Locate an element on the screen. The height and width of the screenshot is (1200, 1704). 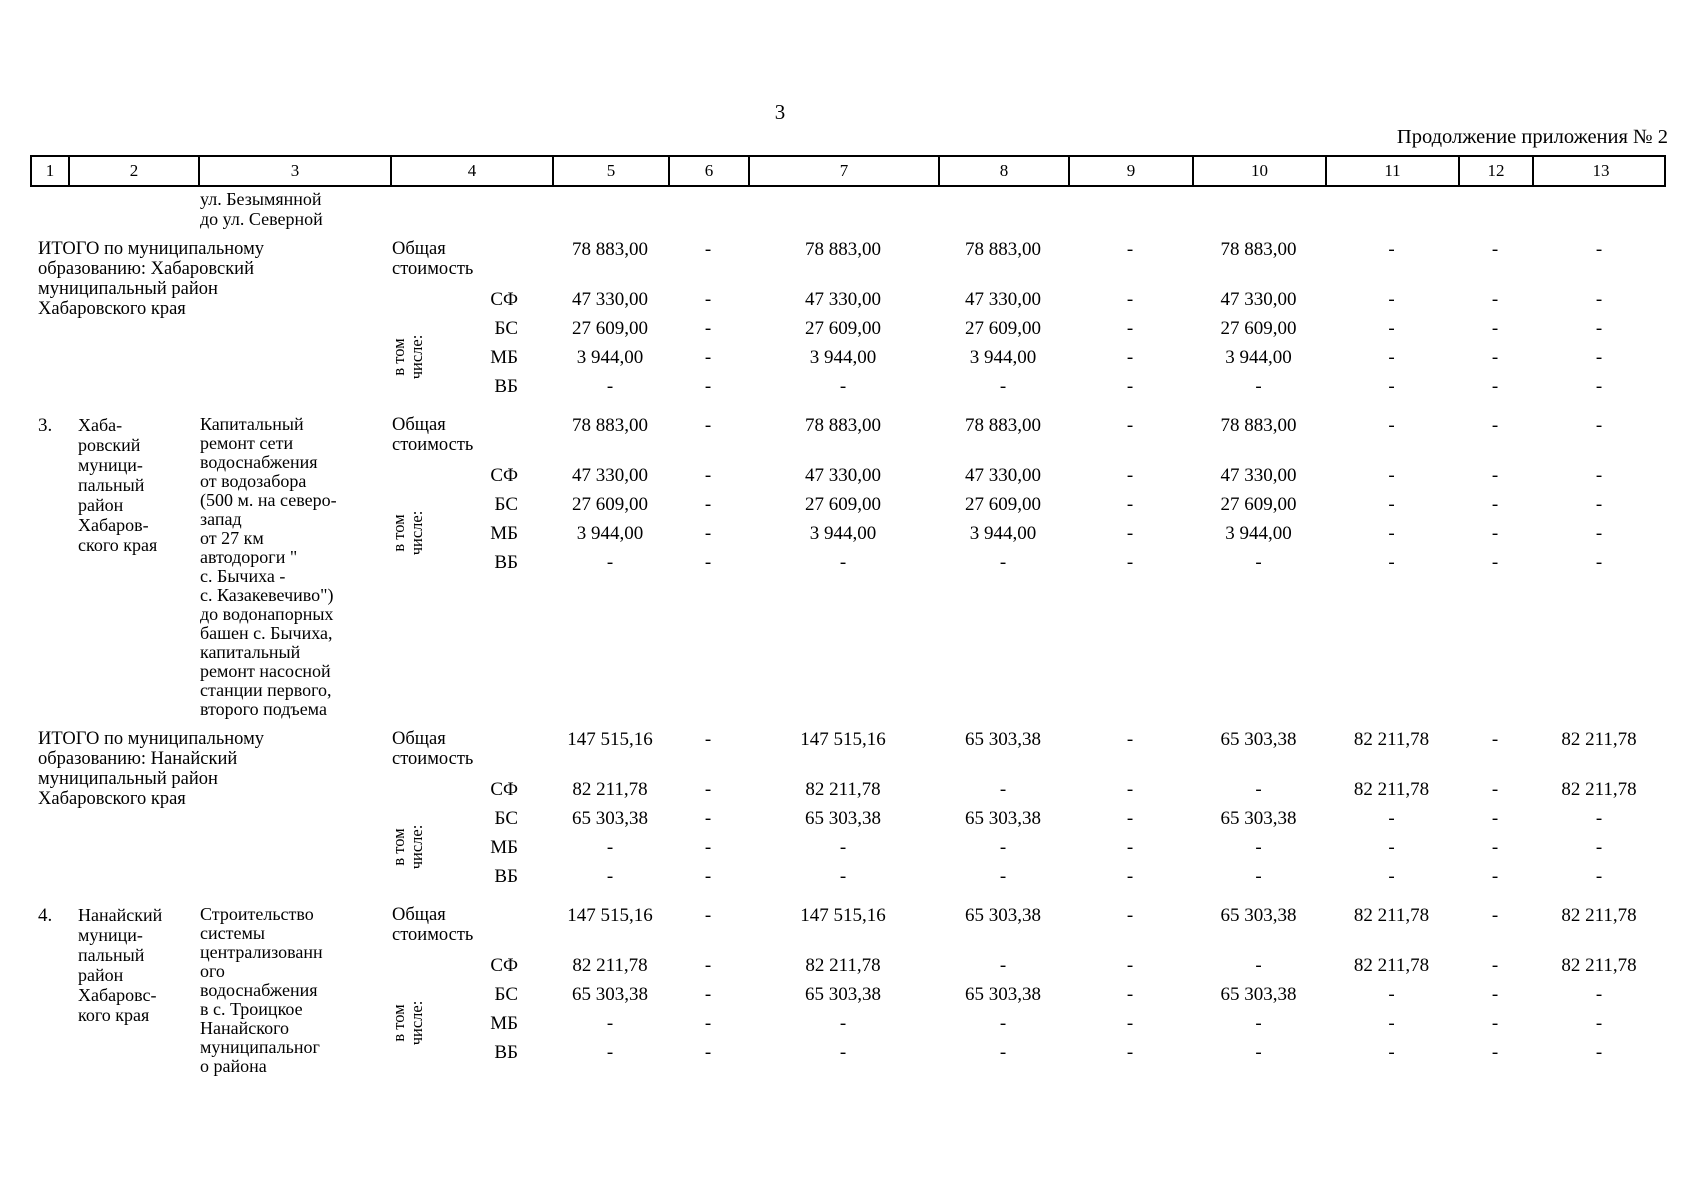
cost-type-label: Общая стоимость is located at coordinates (433, 259).